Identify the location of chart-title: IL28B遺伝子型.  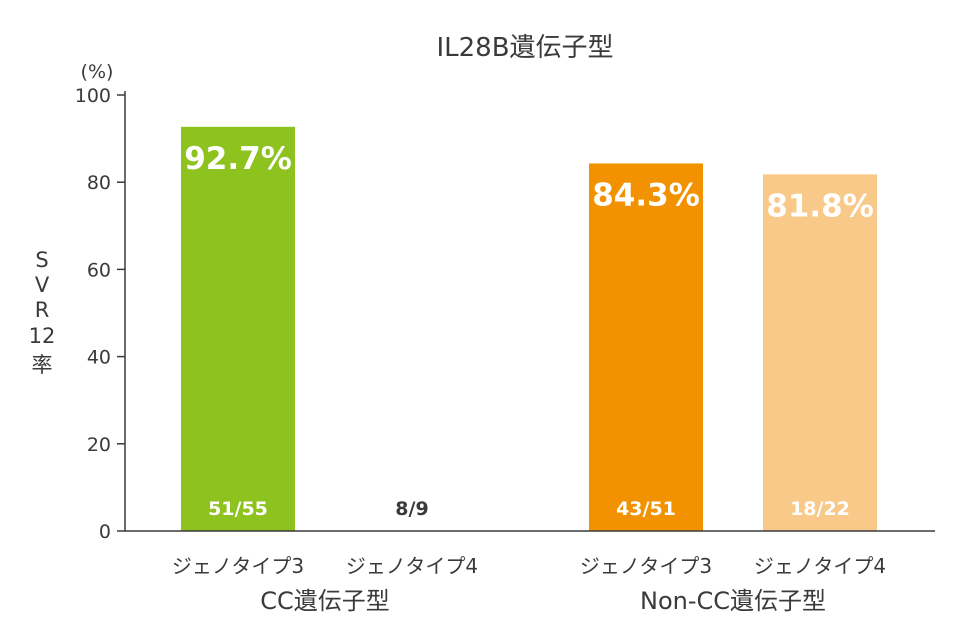
(524, 48).